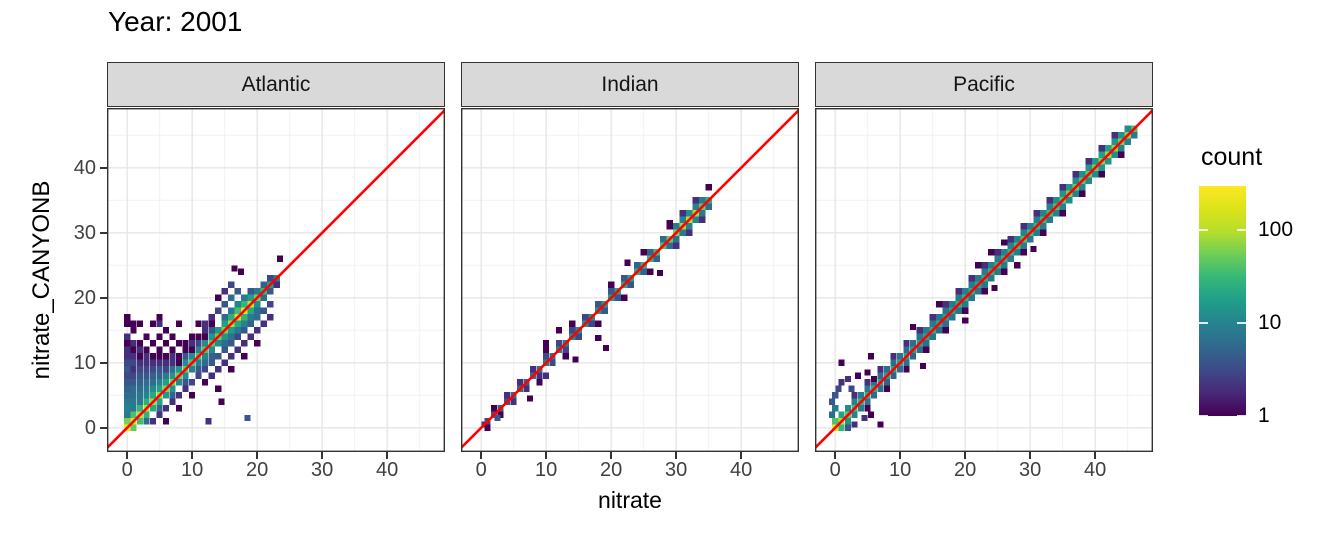 The image size is (1344, 537). What do you see at coordinates (1232, 157) in the screenshot?
I see `legend-title: count` at bounding box center [1232, 157].